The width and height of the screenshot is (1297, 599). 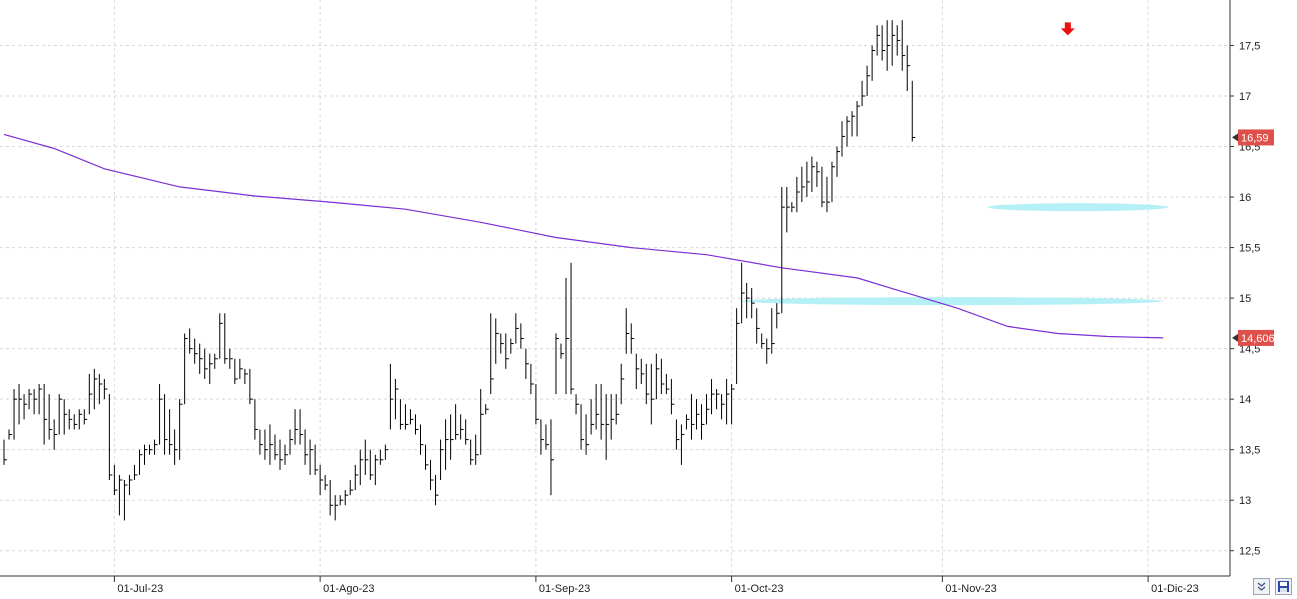 I want to click on down-arrow-icon, so click(x=1067, y=29).